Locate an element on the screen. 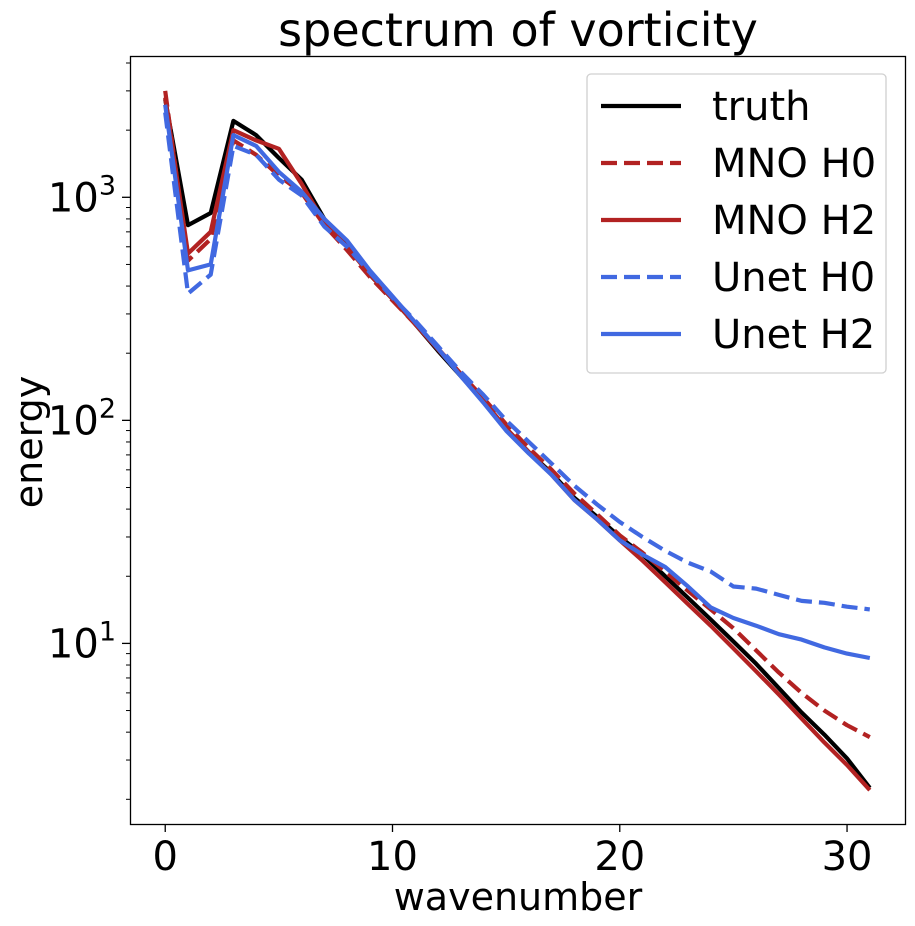 The image size is (915, 926). x-tick-label: 20 is located at coordinates (619, 857).